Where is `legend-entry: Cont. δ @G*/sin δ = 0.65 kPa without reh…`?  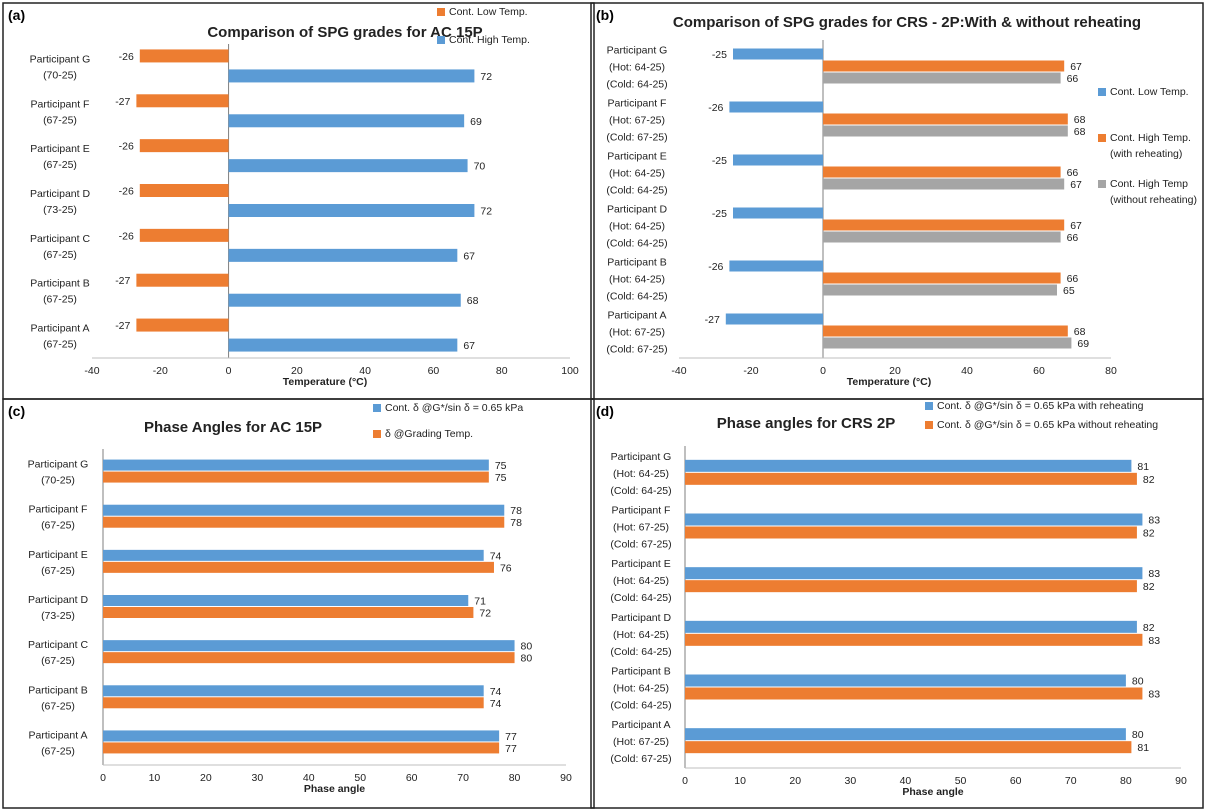 legend-entry: Cont. δ @G*/sin δ = 0.65 kPa without reh… is located at coordinates (1047, 425).